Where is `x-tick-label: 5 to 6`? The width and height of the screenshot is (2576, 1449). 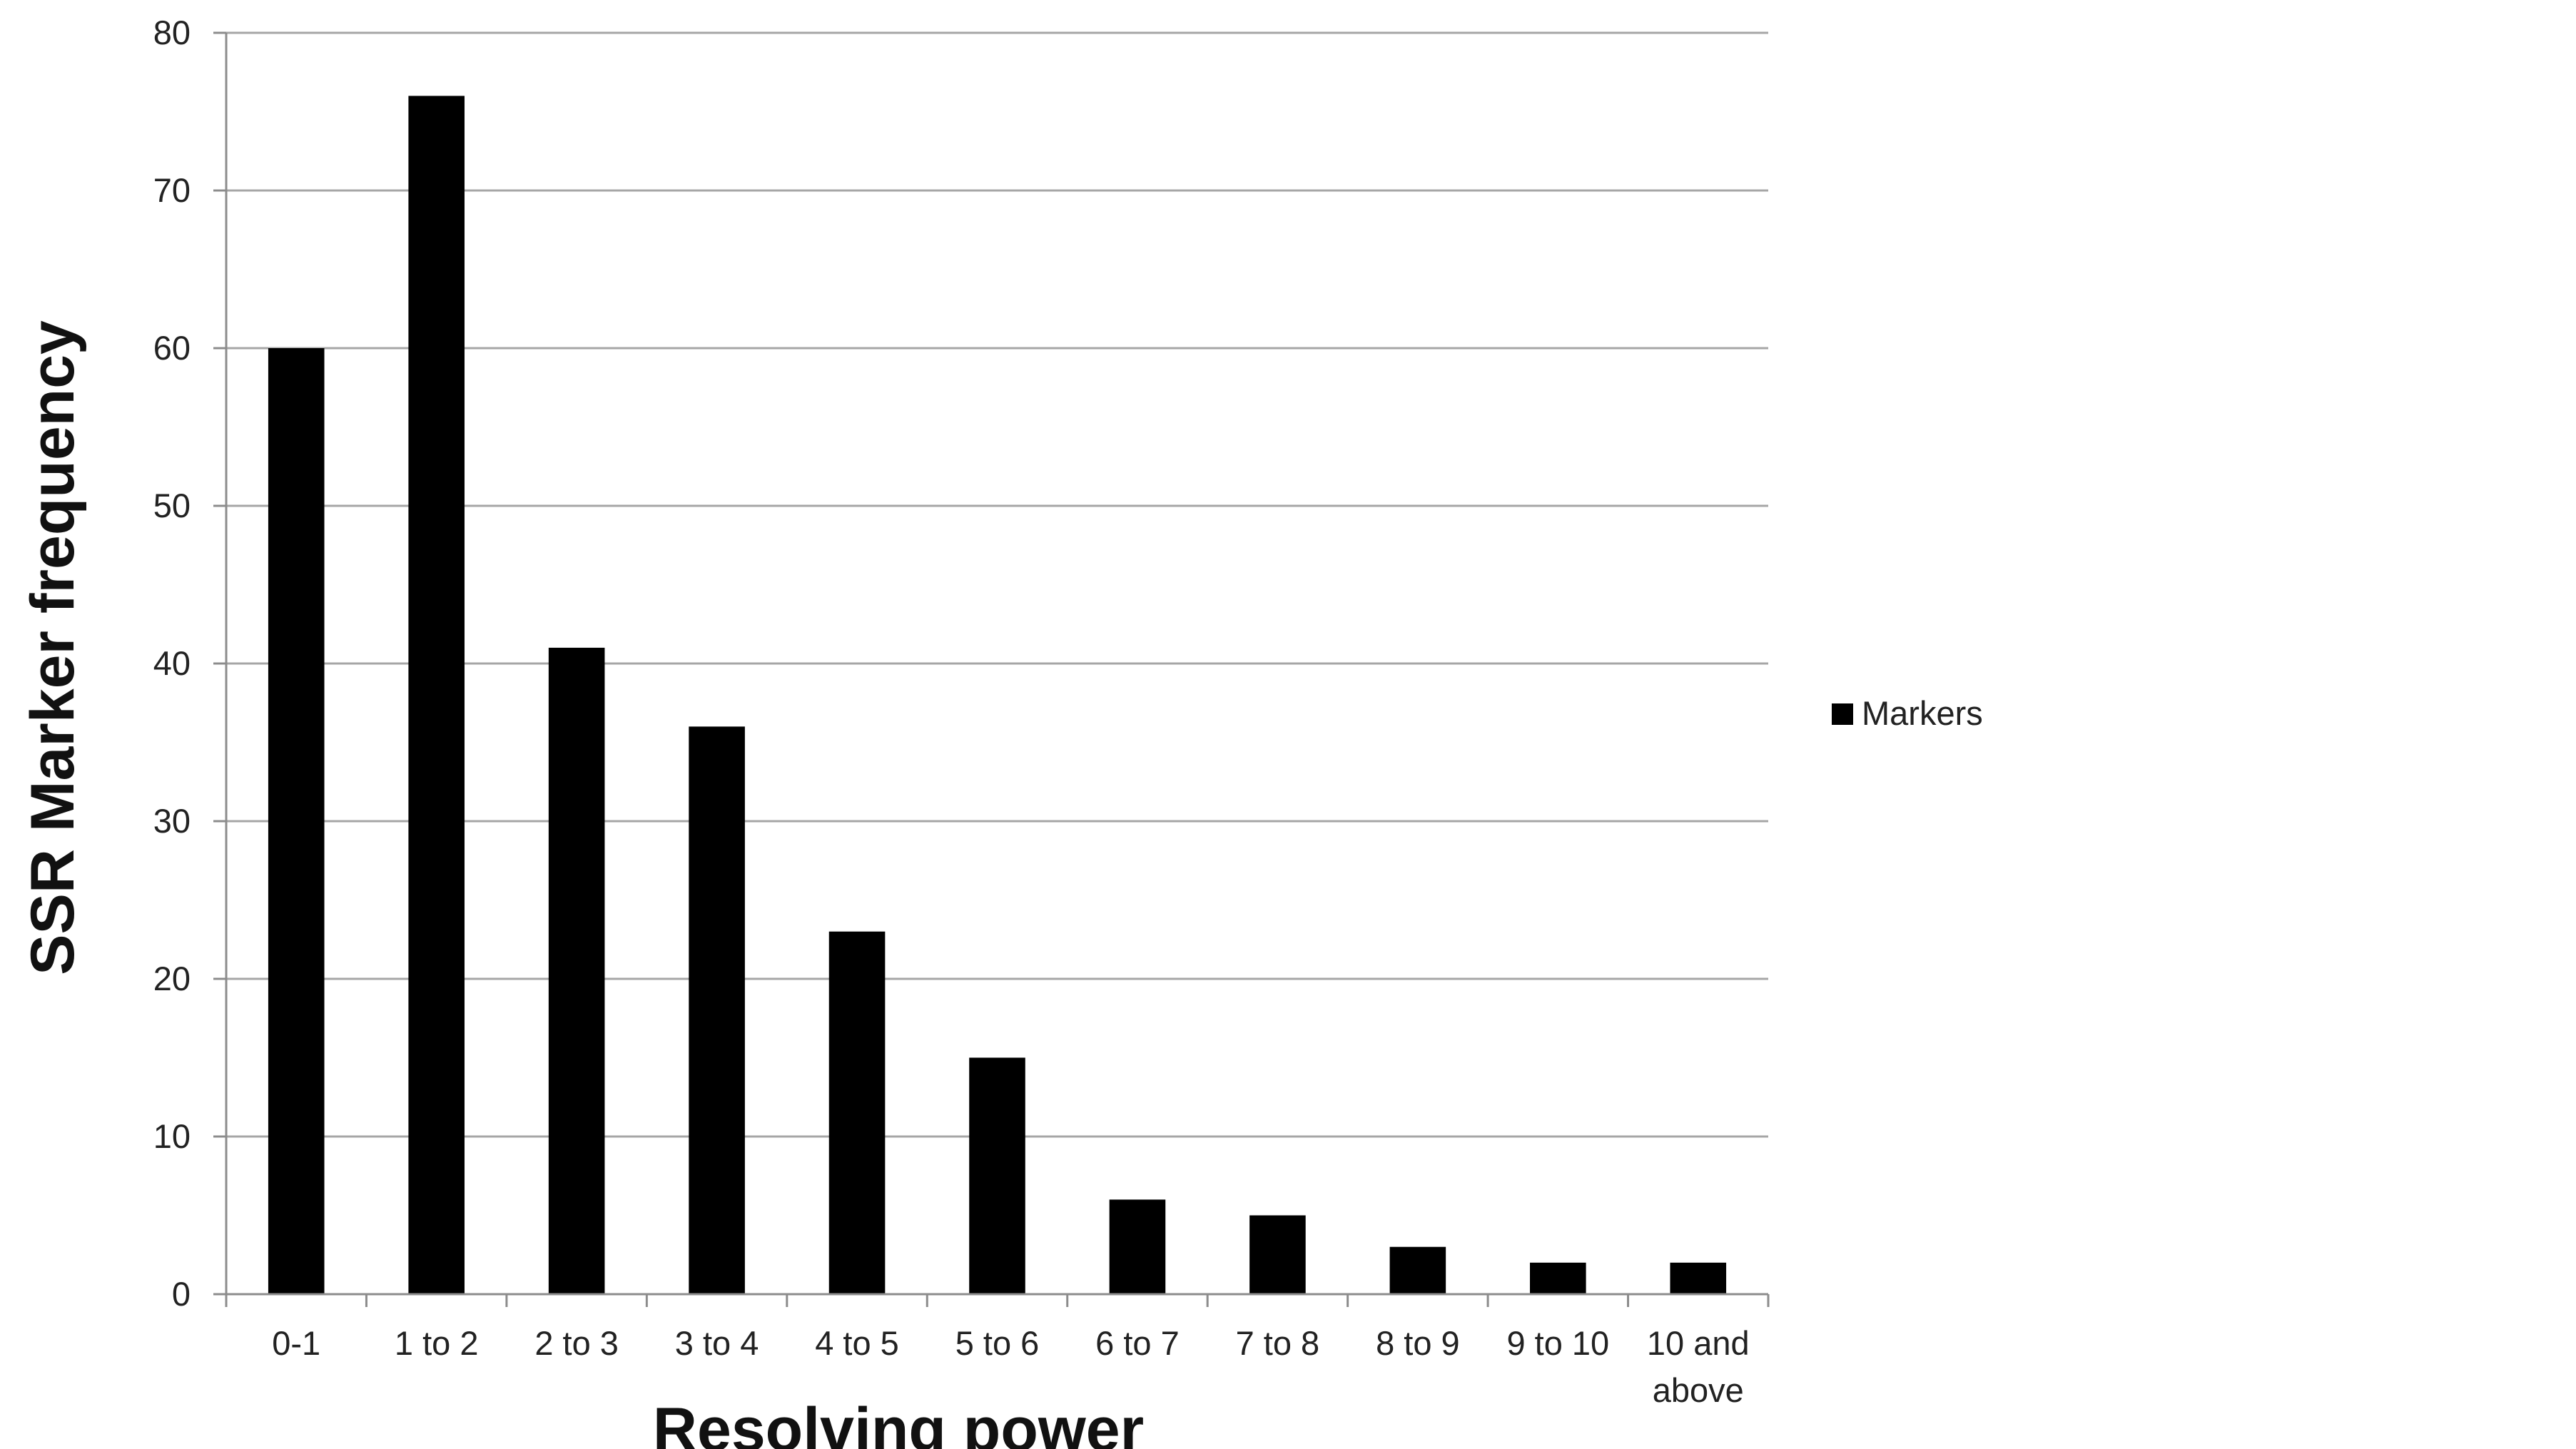
x-tick-label: 5 to 6 is located at coordinates (997, 1343).